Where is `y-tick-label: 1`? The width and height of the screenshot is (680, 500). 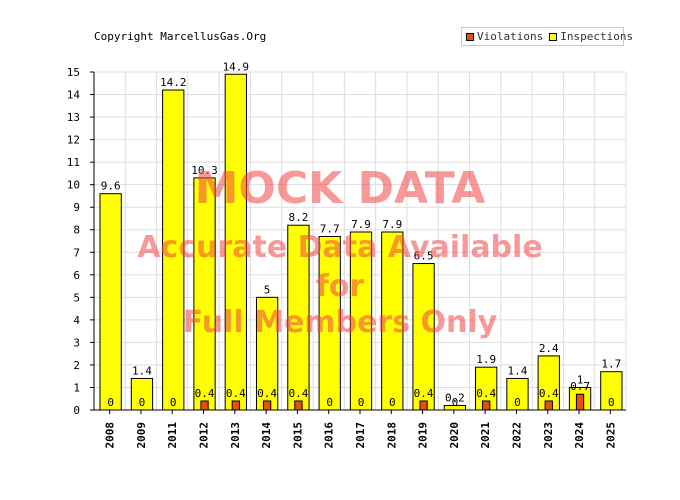 y-tick-label: 1 is located at coordinates (76, 387).